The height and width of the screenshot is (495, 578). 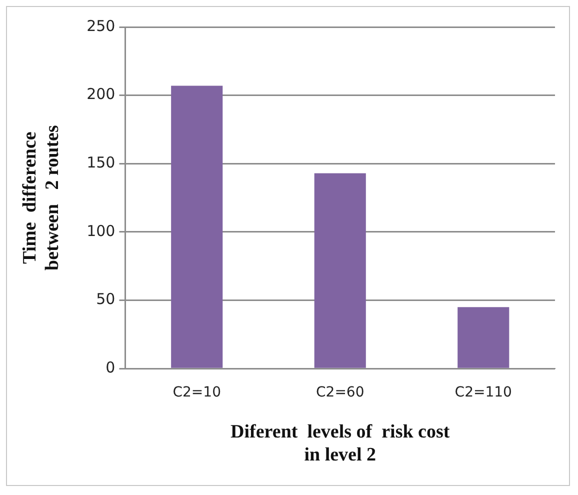 What do you see at coordinates (340, 444) in the screenshot?
I see `x-axis-title: Diferent levels of risk cost in level 2` at bounding box center [340, 444].